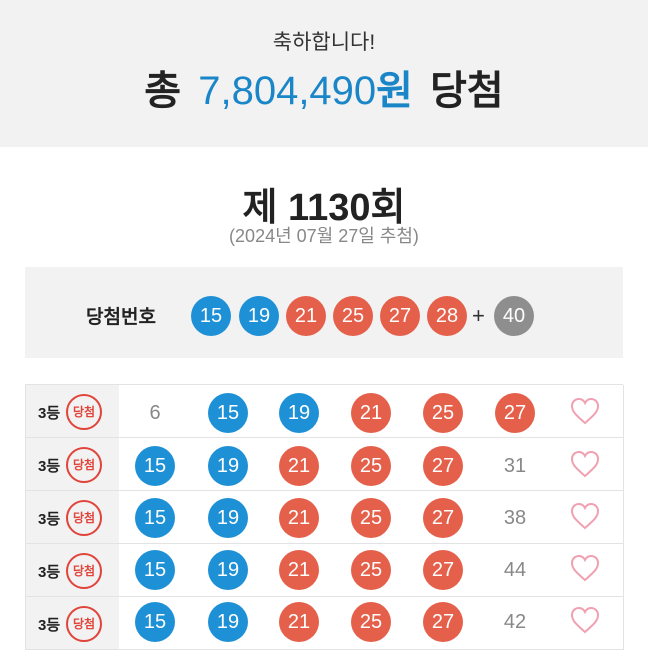 This screenshot has width=648, height=658. What do you see at coordinates (394, 91) in the screenshot?
I see `prize-currency: 원` at bounding box center [394, 91].